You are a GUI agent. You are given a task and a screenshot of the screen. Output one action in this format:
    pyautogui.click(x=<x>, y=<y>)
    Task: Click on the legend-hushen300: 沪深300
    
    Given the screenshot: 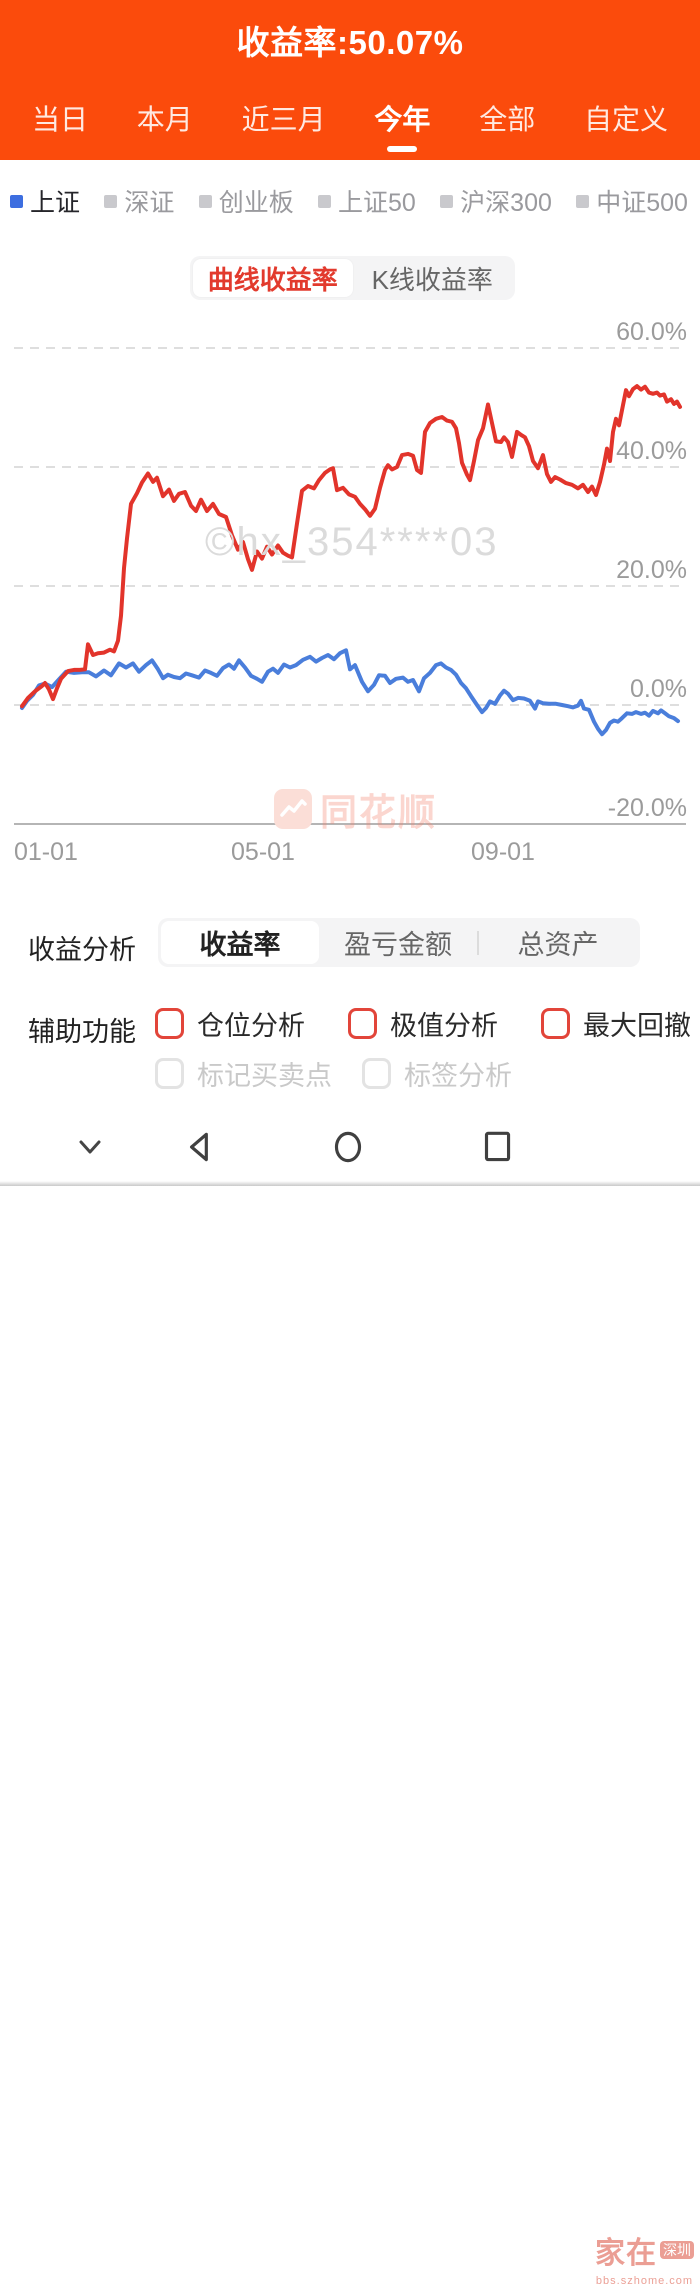 What is the action you would take?
    pyautogui.click(x=496, y=201)
    